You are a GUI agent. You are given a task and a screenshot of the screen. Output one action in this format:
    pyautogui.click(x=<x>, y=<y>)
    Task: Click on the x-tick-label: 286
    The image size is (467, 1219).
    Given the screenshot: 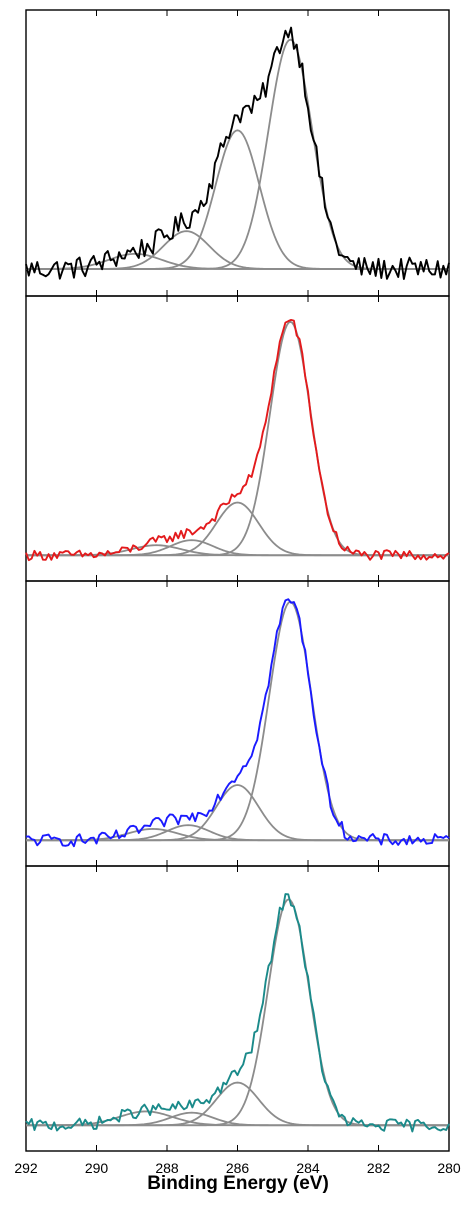 What is the action you would take?
    pyautogui.click(x=238, y=1168)
    